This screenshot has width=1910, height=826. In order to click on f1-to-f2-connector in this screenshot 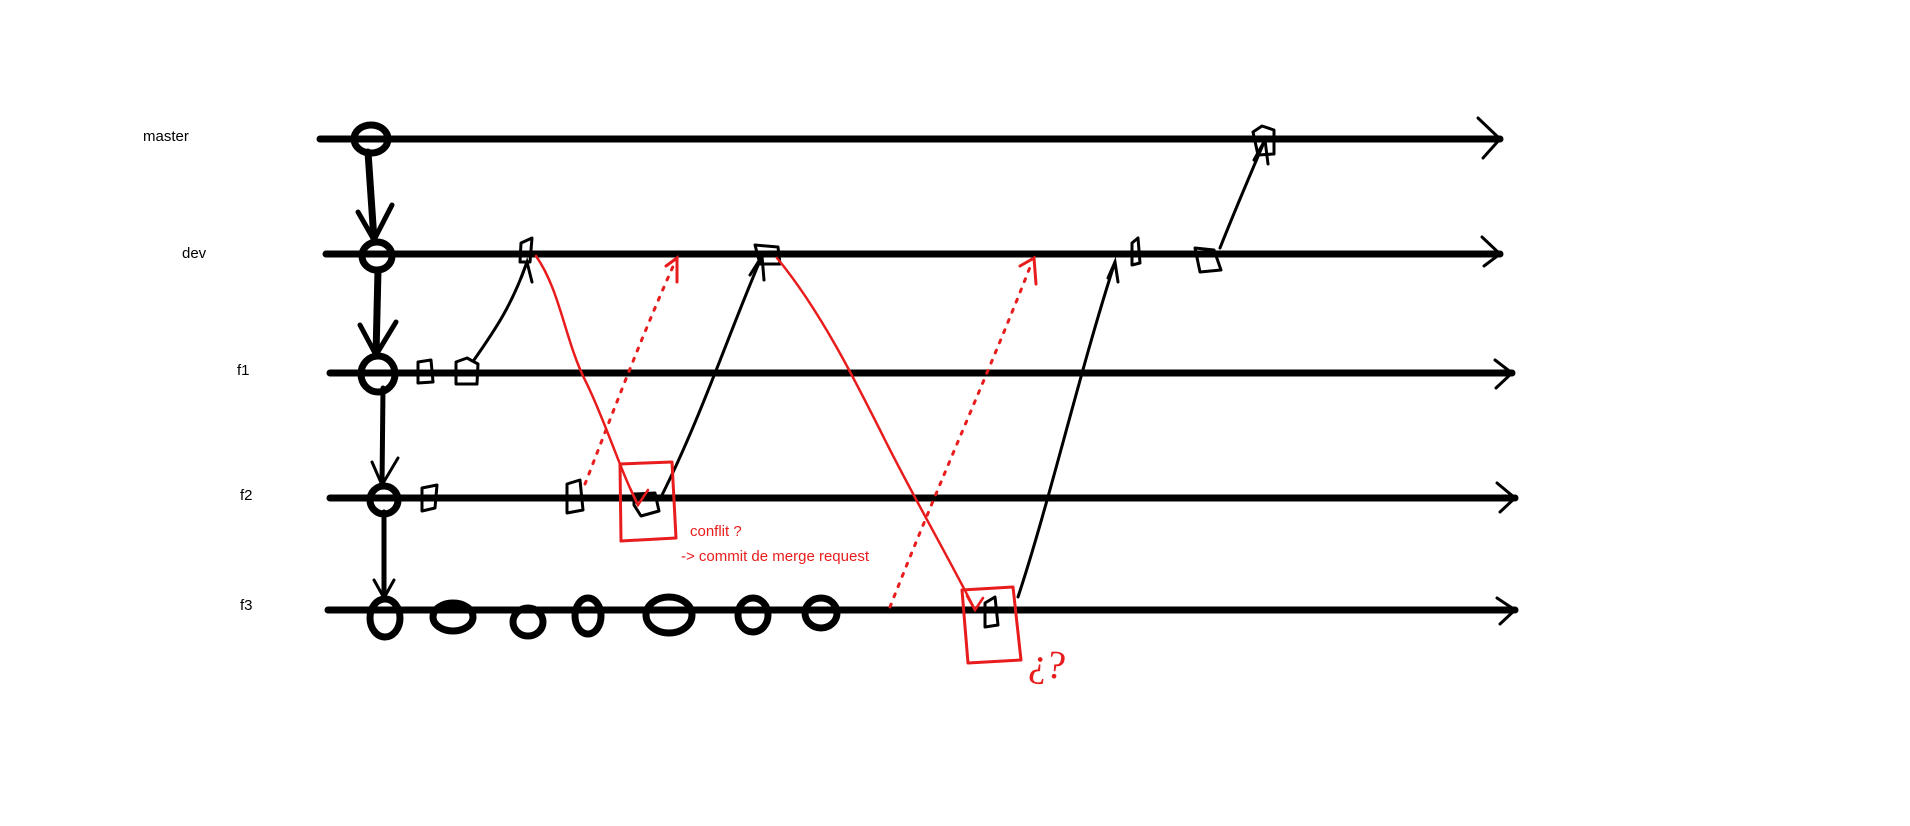, I will do `click(382, 436)`.